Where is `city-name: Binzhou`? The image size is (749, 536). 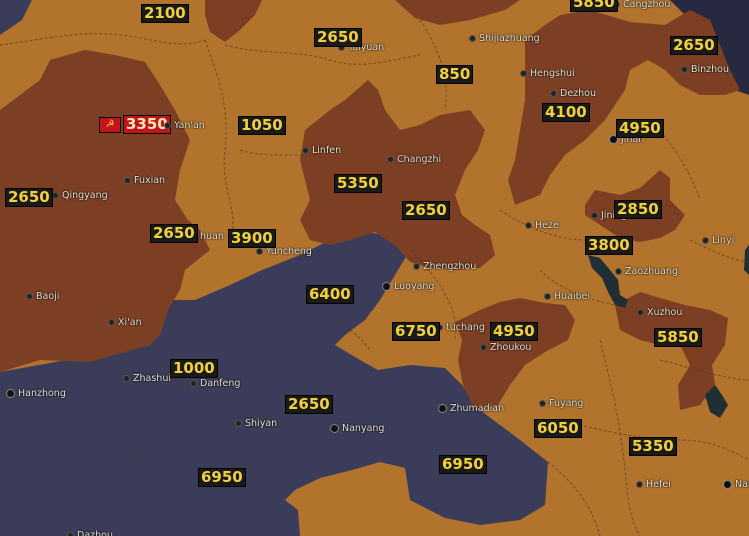 city-name: Binzhou is located at coordinates (710, 69).